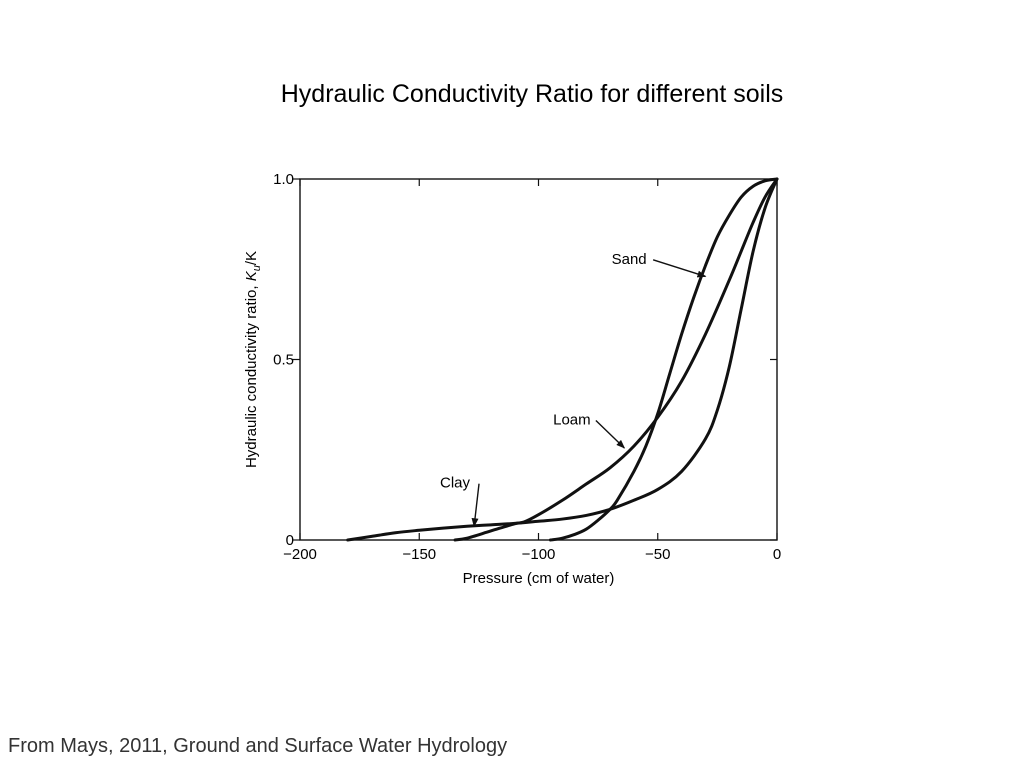 Image resolution: width=1024 pixels, height=768 pixels. What do you see at coordinates (657, 554) in the screenshot?
I see `x-tick-label: −50` at bounding box center [657, 554].